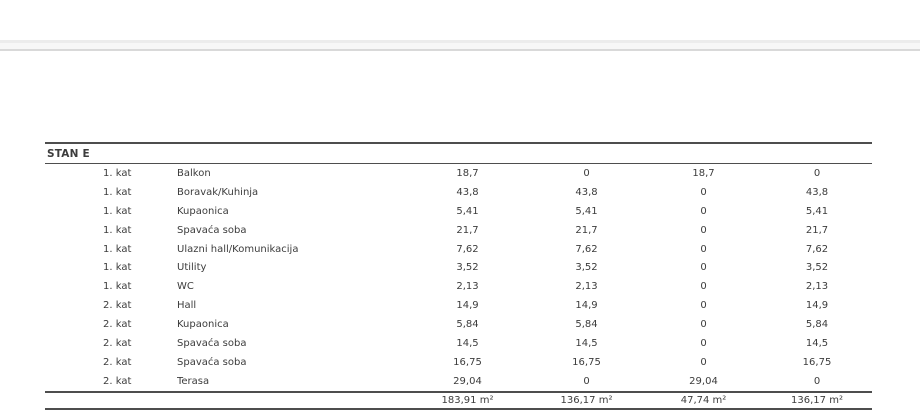 The height and width of the screenshot is (414, 920). I want to click on table-row: 2. kat Spavaća soba 16,75 16,75 0 16,75, so click(458, 362).